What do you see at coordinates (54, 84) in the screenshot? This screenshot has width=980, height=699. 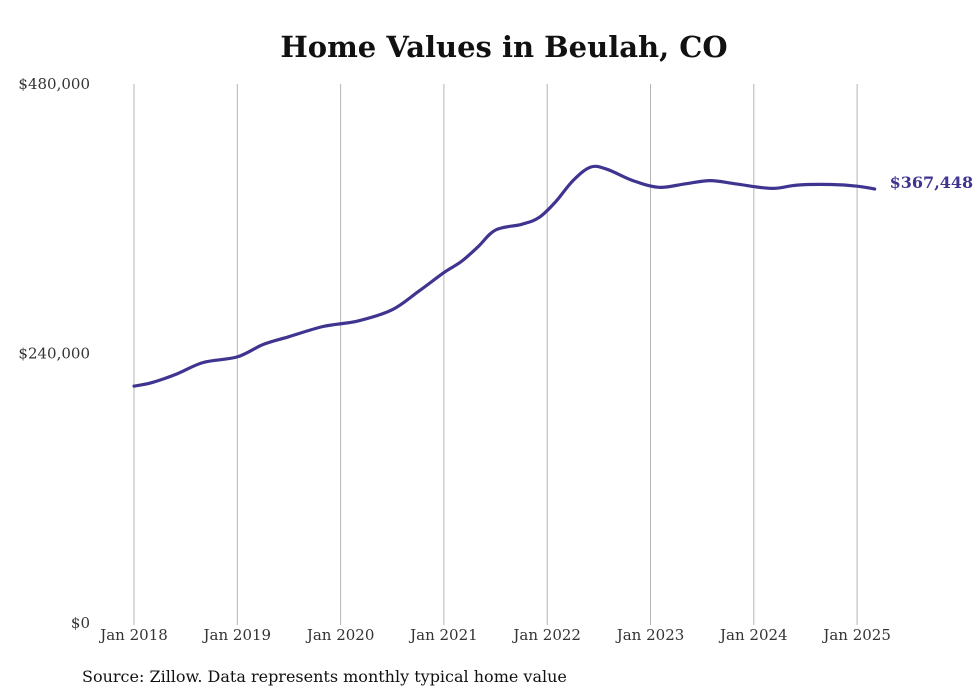 I see `y-tick-label: $480,000` at bounding box center [54, 84].